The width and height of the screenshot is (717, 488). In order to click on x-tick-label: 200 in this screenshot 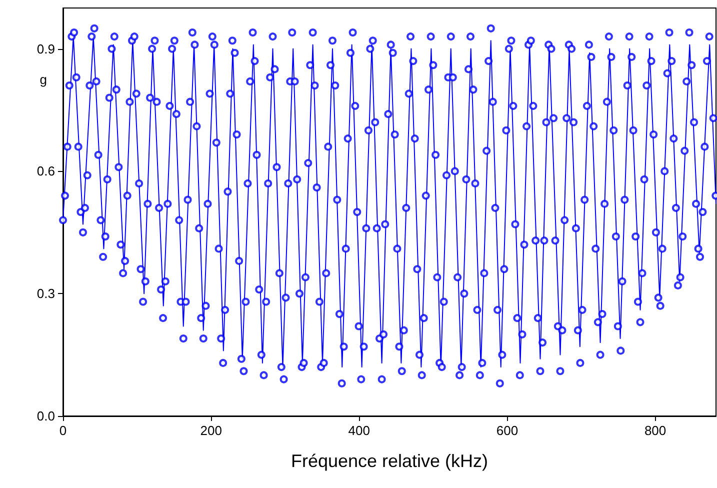, I will do `click(211, 430)`.